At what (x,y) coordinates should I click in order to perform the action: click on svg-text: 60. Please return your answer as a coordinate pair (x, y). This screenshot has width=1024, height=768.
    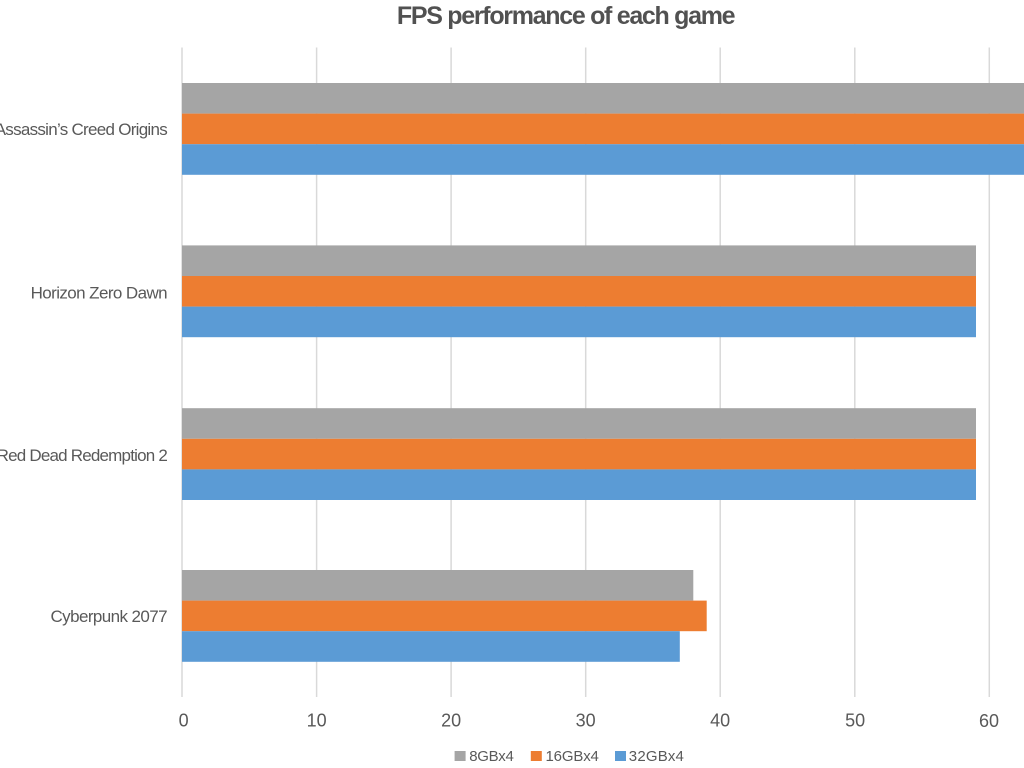
    Looking at the image, I should click on (989, 721).